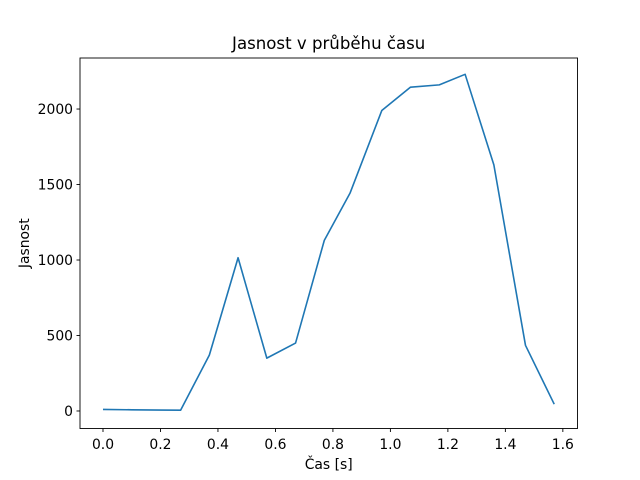 This screenshot has width=640, height=480. Describe the element at coordinates (55, 261) in the screenshot. I see `y-tick-label: 1000` at that location.